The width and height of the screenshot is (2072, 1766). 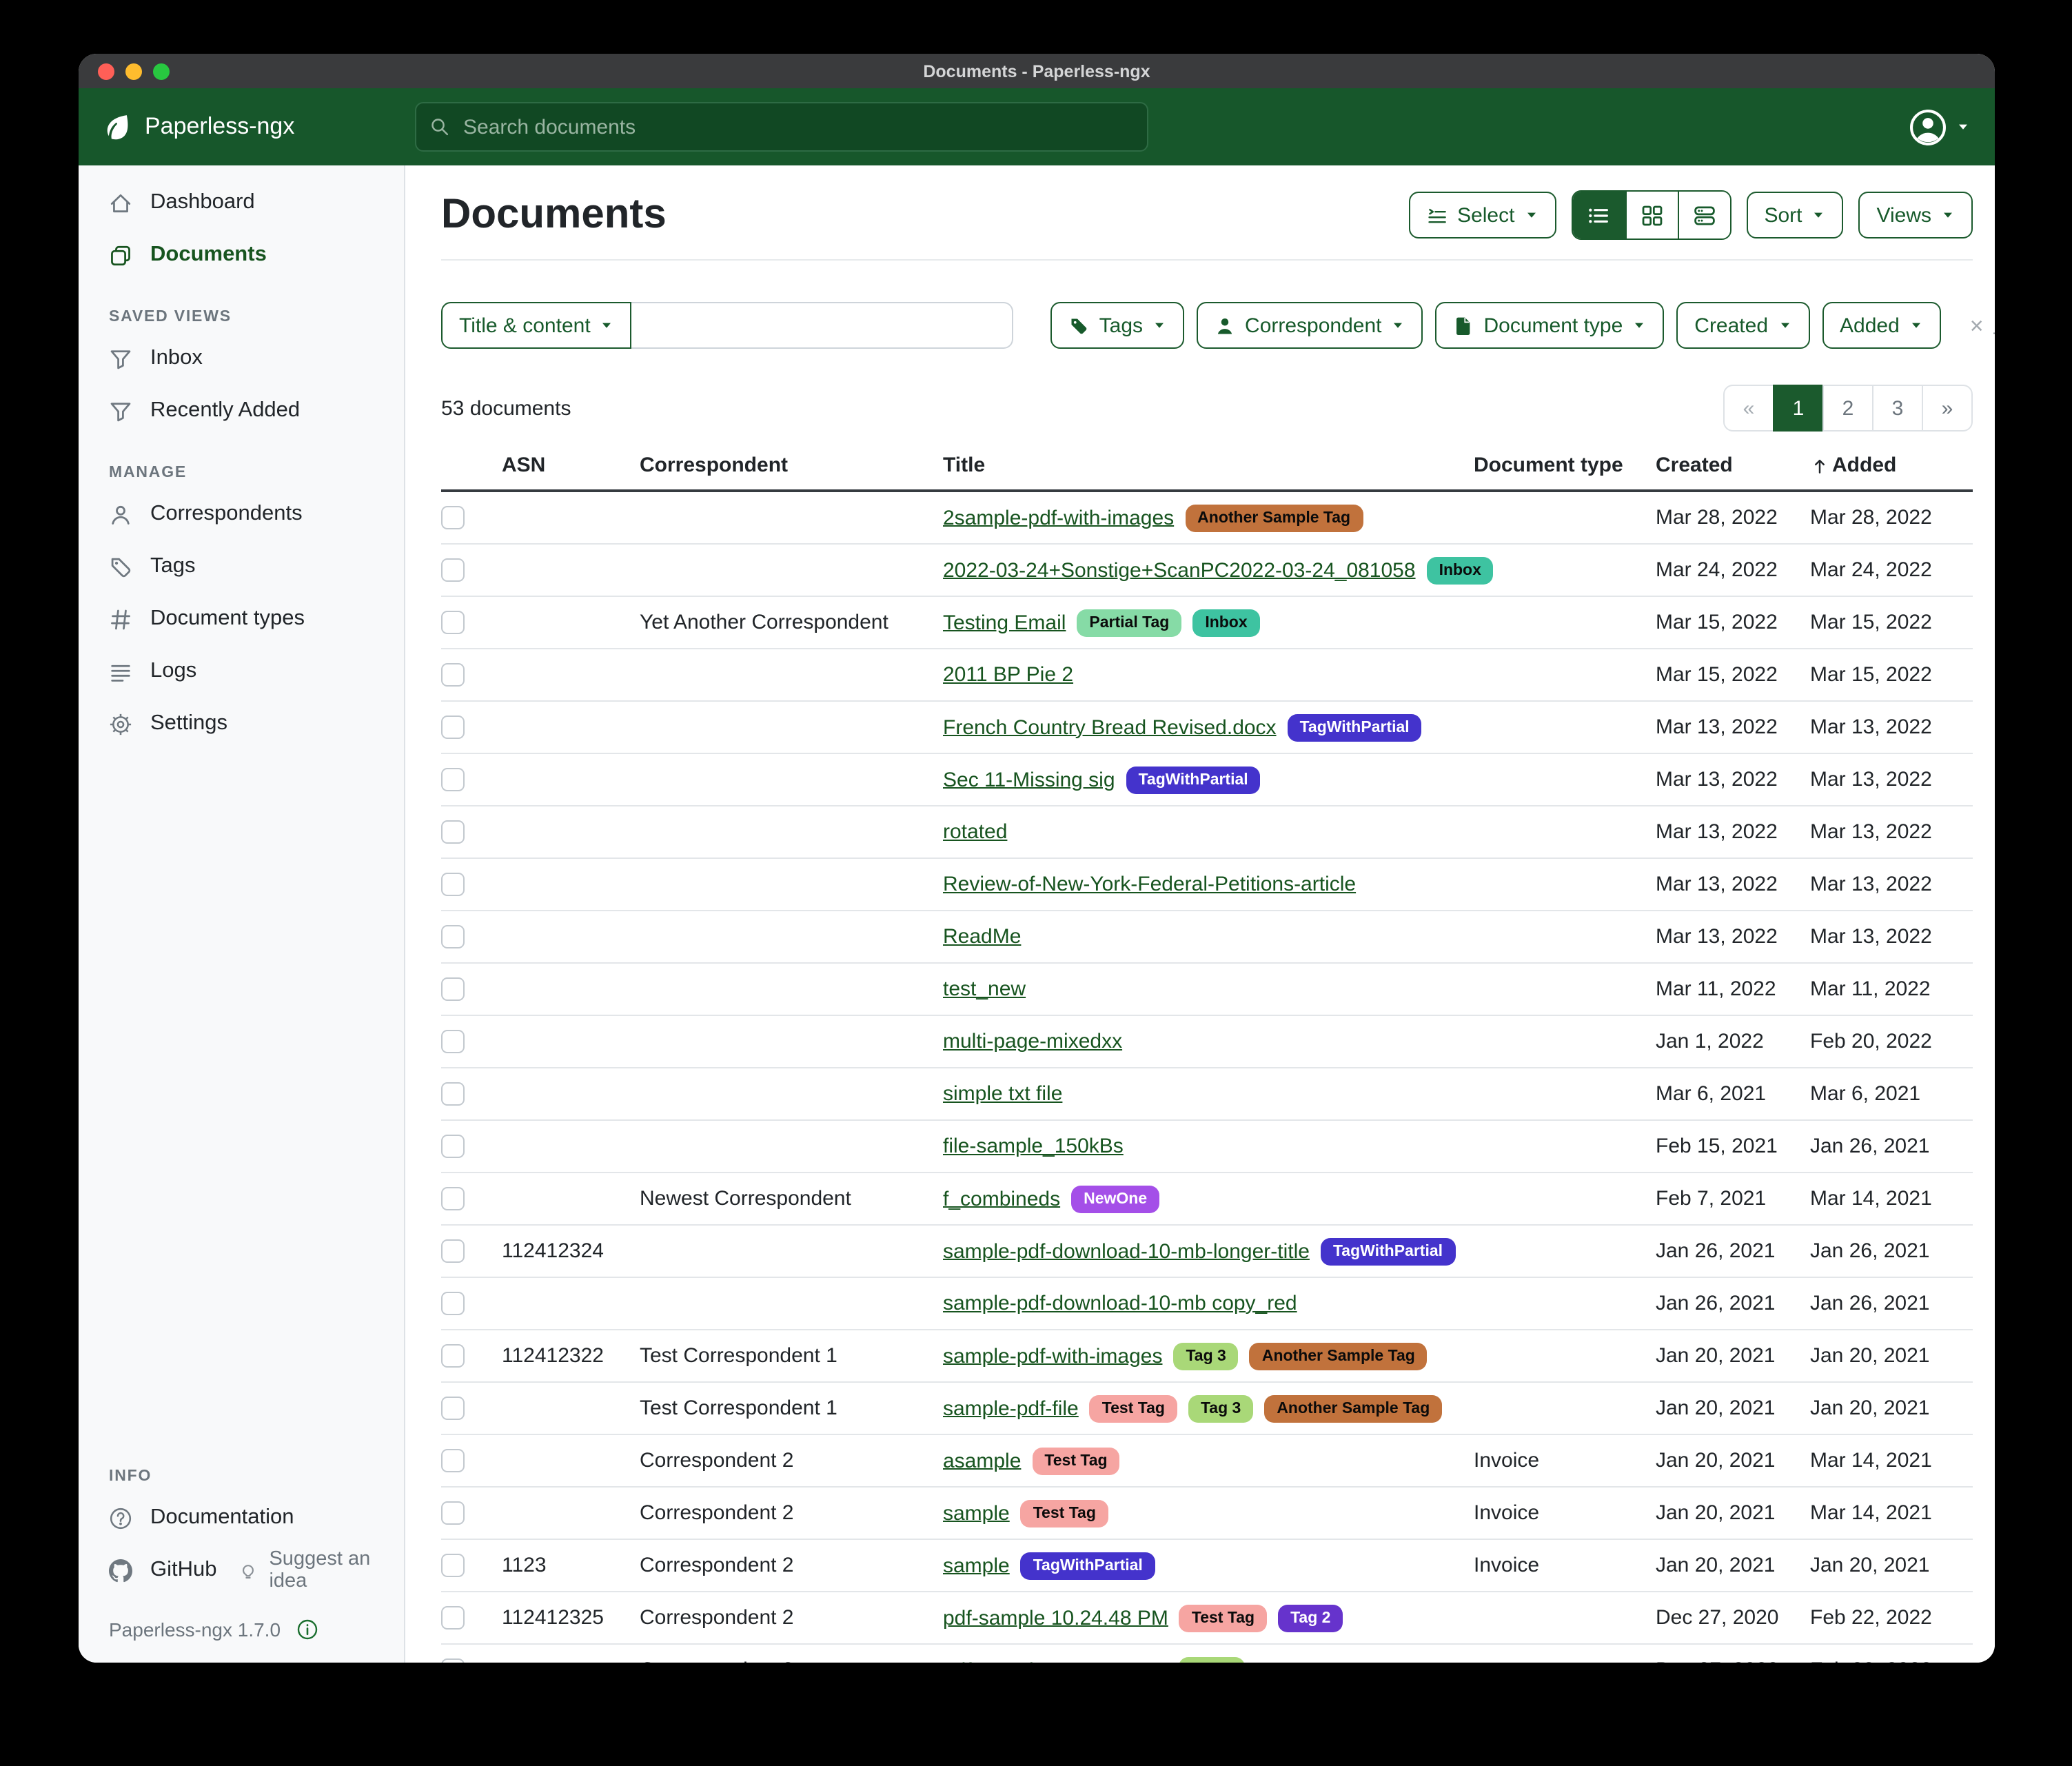 I want to click on tag-badge: NewOne, so click(x=1115, y=1198).